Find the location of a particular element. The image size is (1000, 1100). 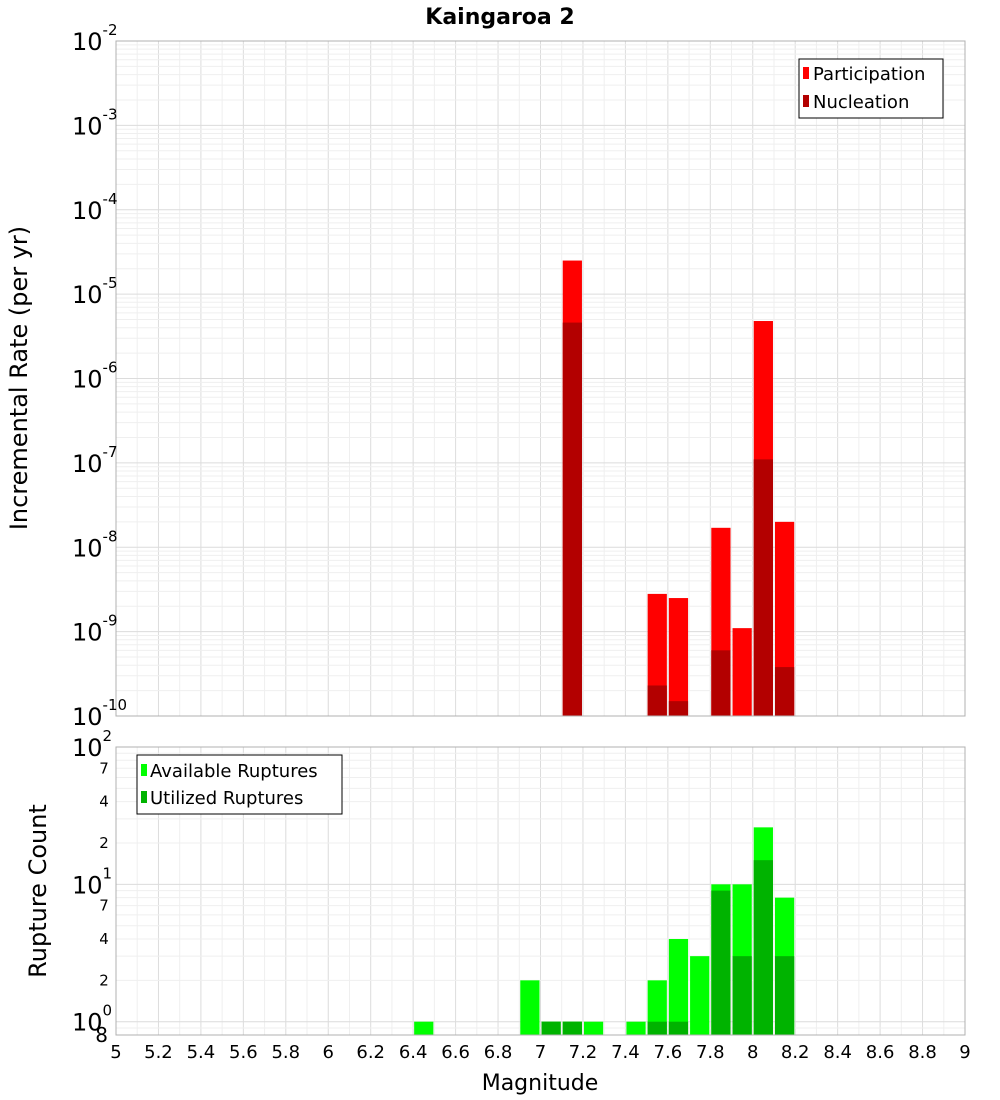

x-tick-label: 7.8 is located at coordinates (710, 1052).